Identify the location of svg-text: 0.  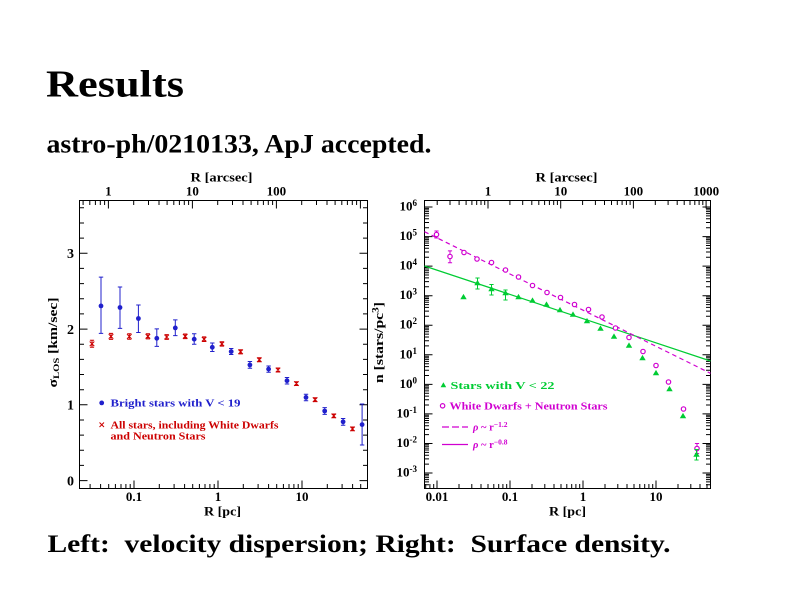
(70, 481).